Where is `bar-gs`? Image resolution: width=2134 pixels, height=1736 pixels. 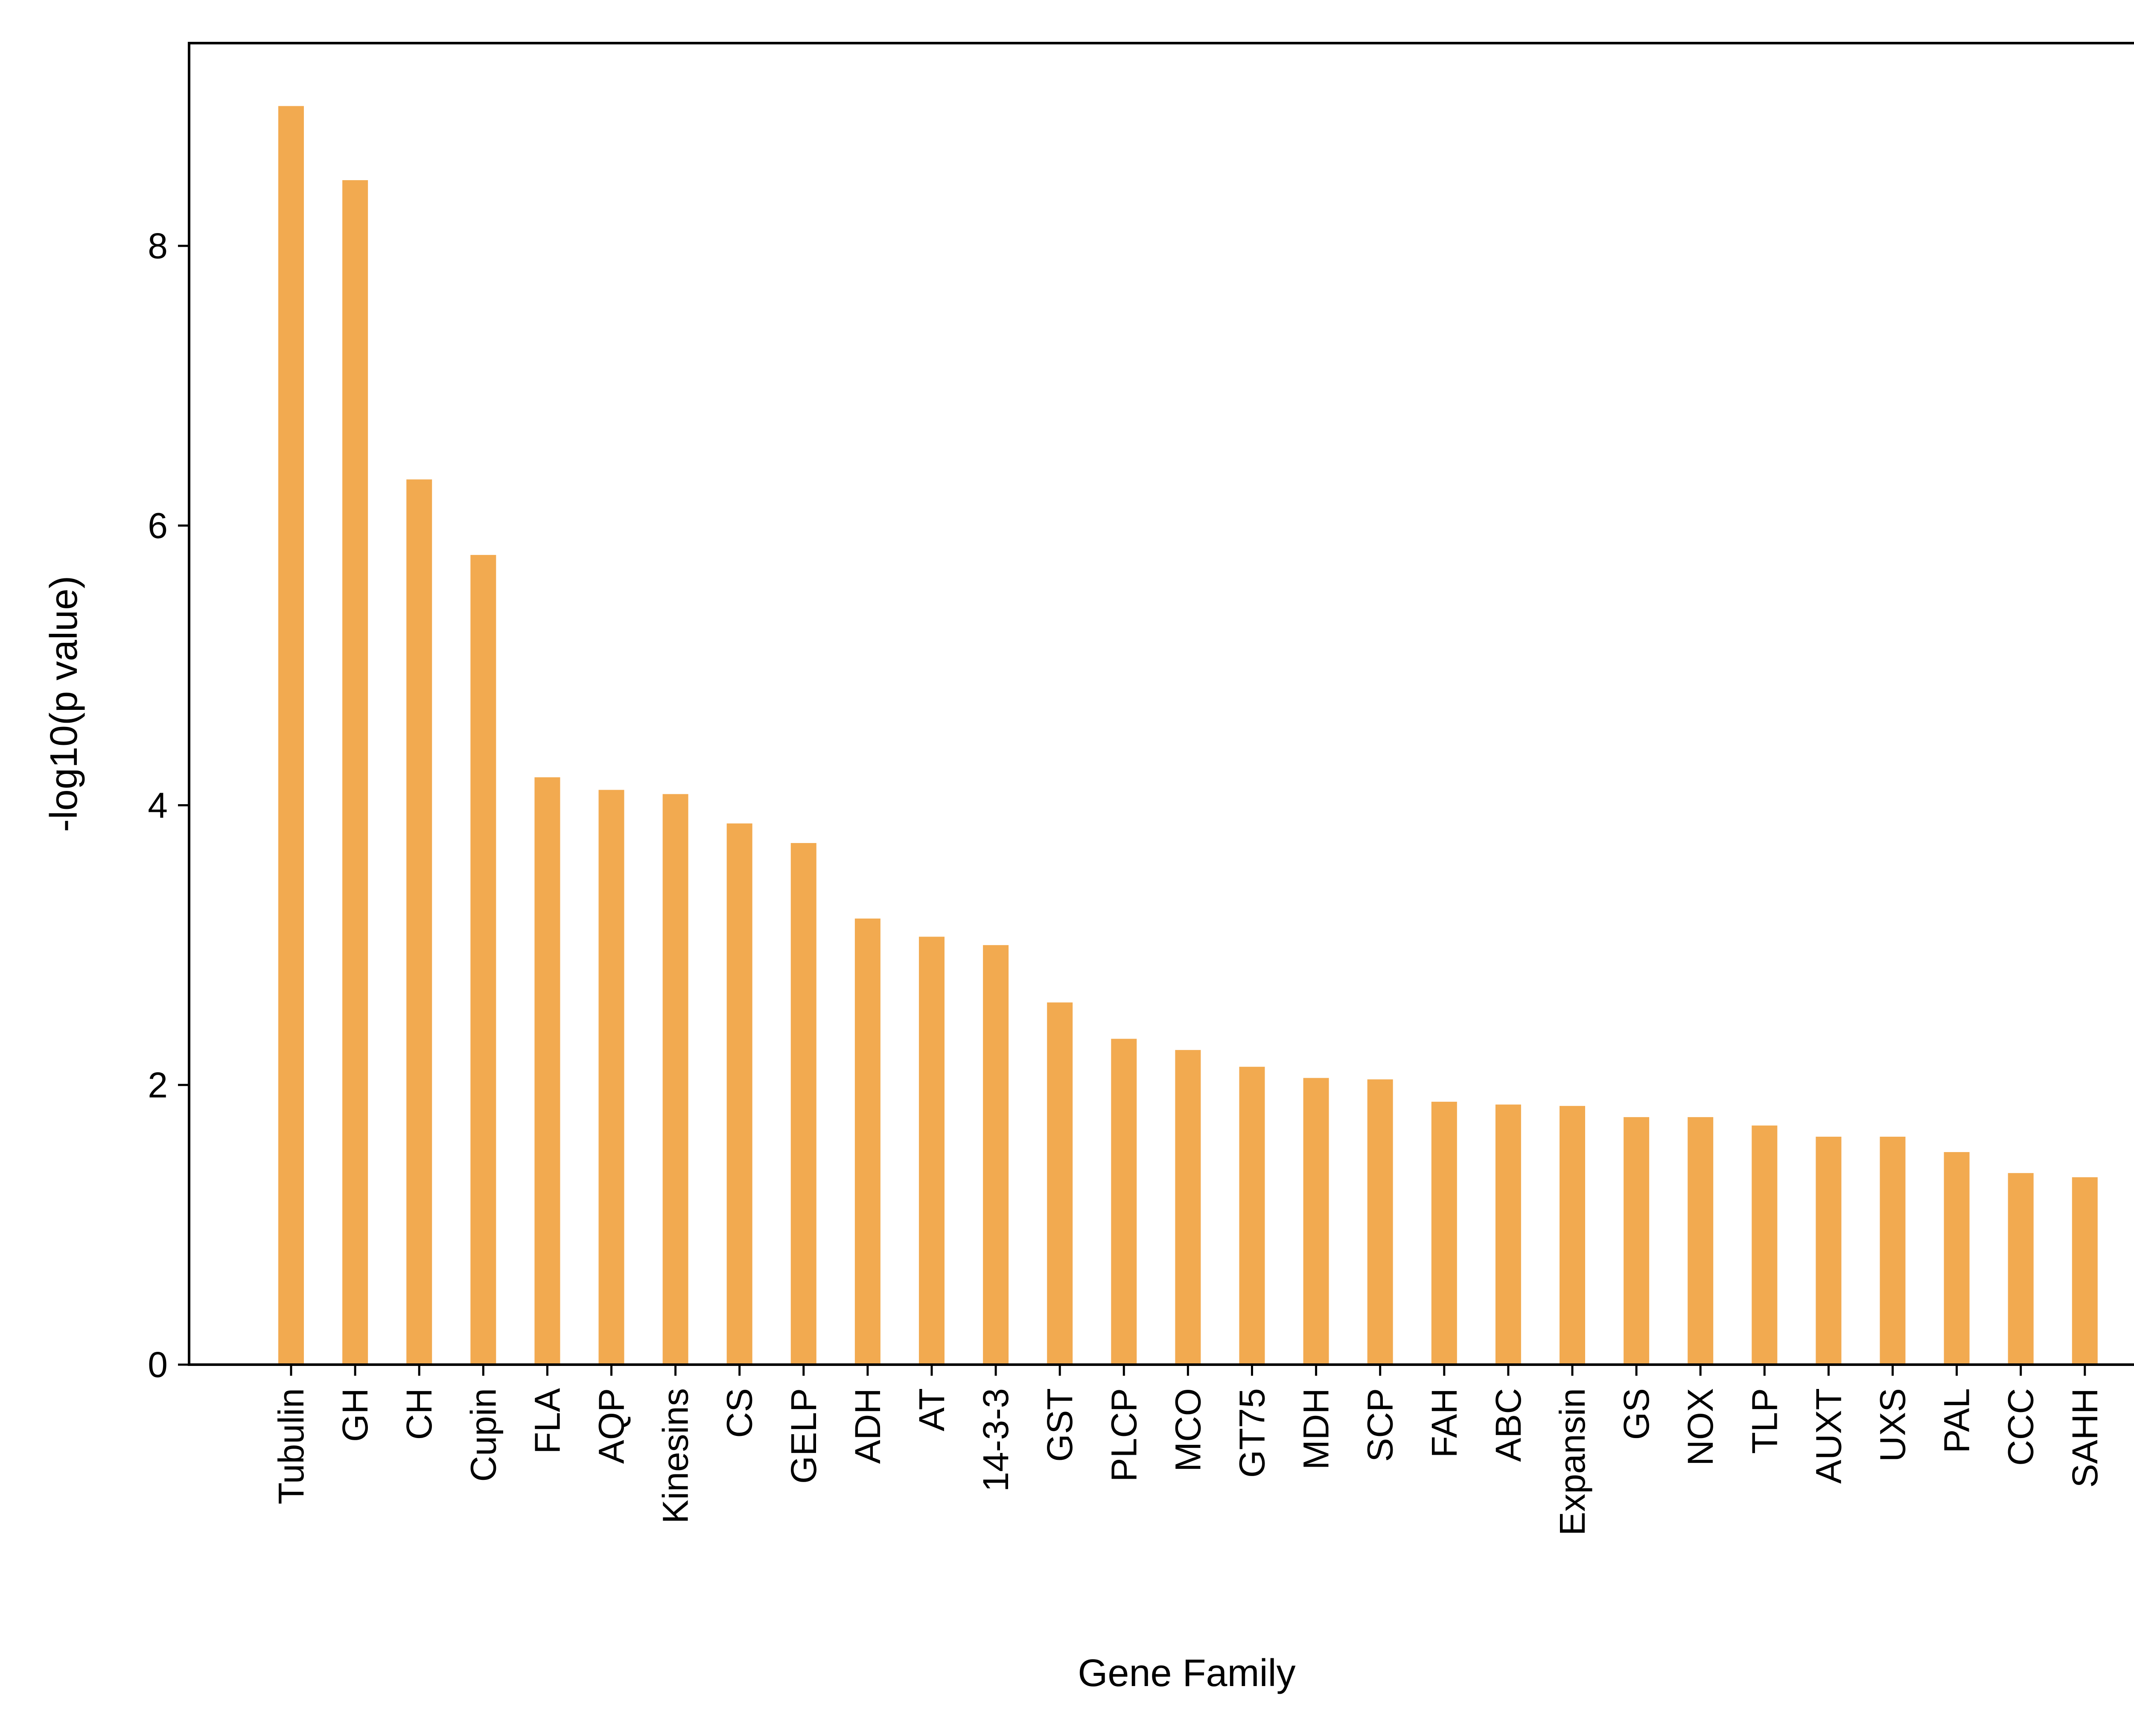
bar-gs is located at coordinates (1637, 1241).